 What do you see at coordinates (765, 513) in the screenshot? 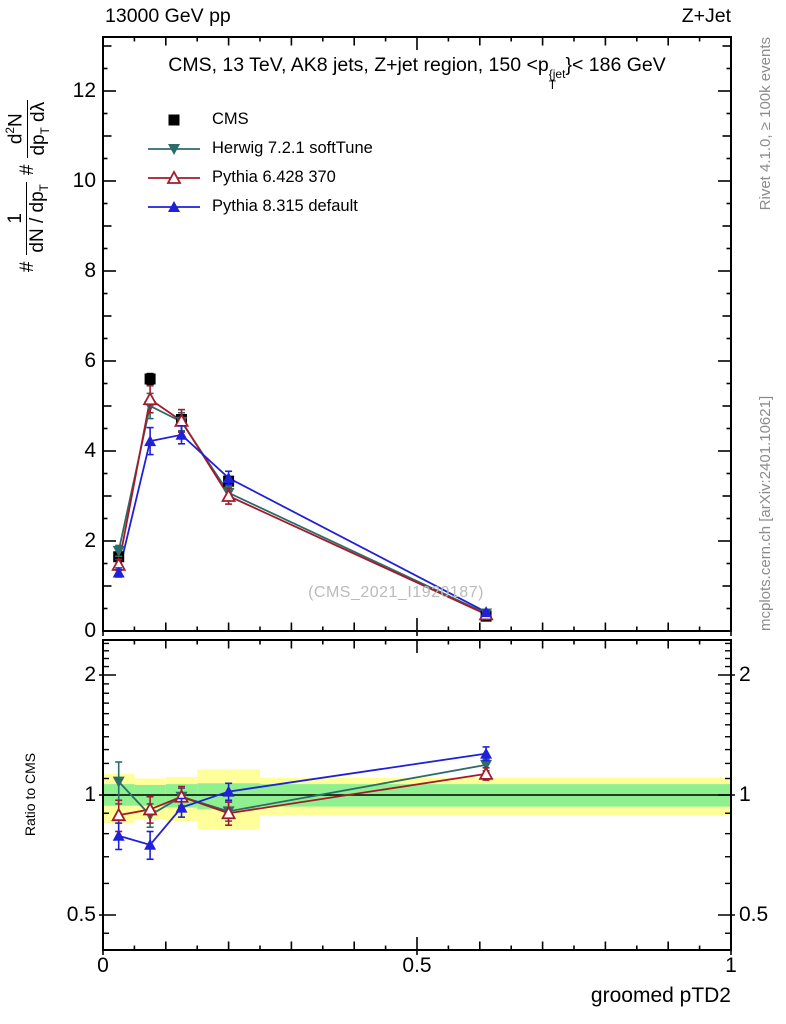
I see `mcplots-note: mcplots.cern.ch [arXiv:2401.10621]` at bounding box center [765, 513].